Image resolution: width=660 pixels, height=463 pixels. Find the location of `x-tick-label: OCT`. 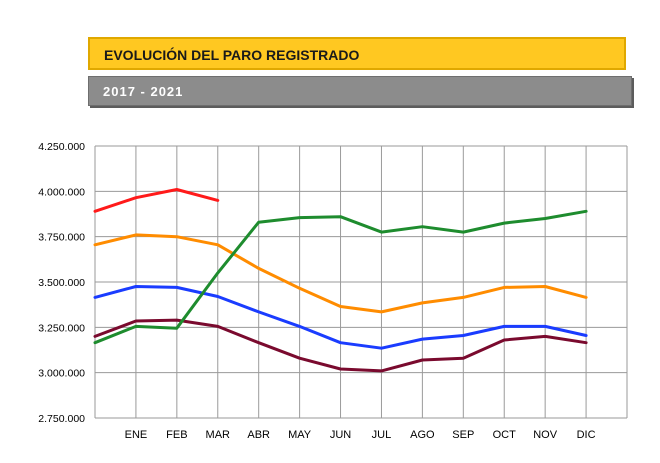

x-tick-label: OCT is located at coordinates (505, 435).